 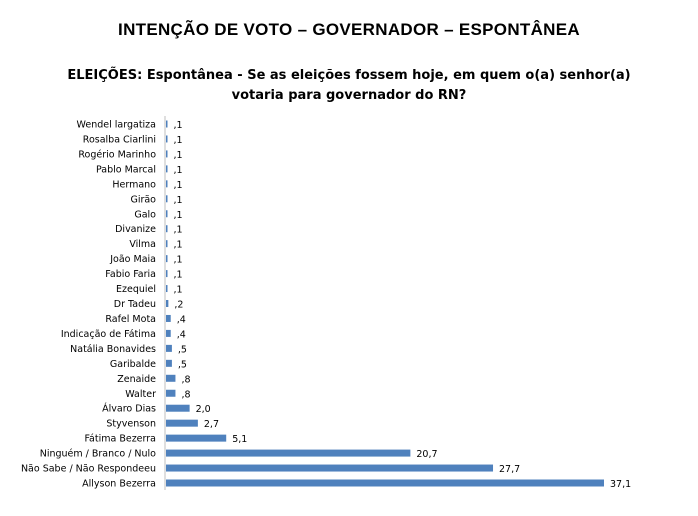 I want to click on data-label: 27,7, so click(x=509, y=469).